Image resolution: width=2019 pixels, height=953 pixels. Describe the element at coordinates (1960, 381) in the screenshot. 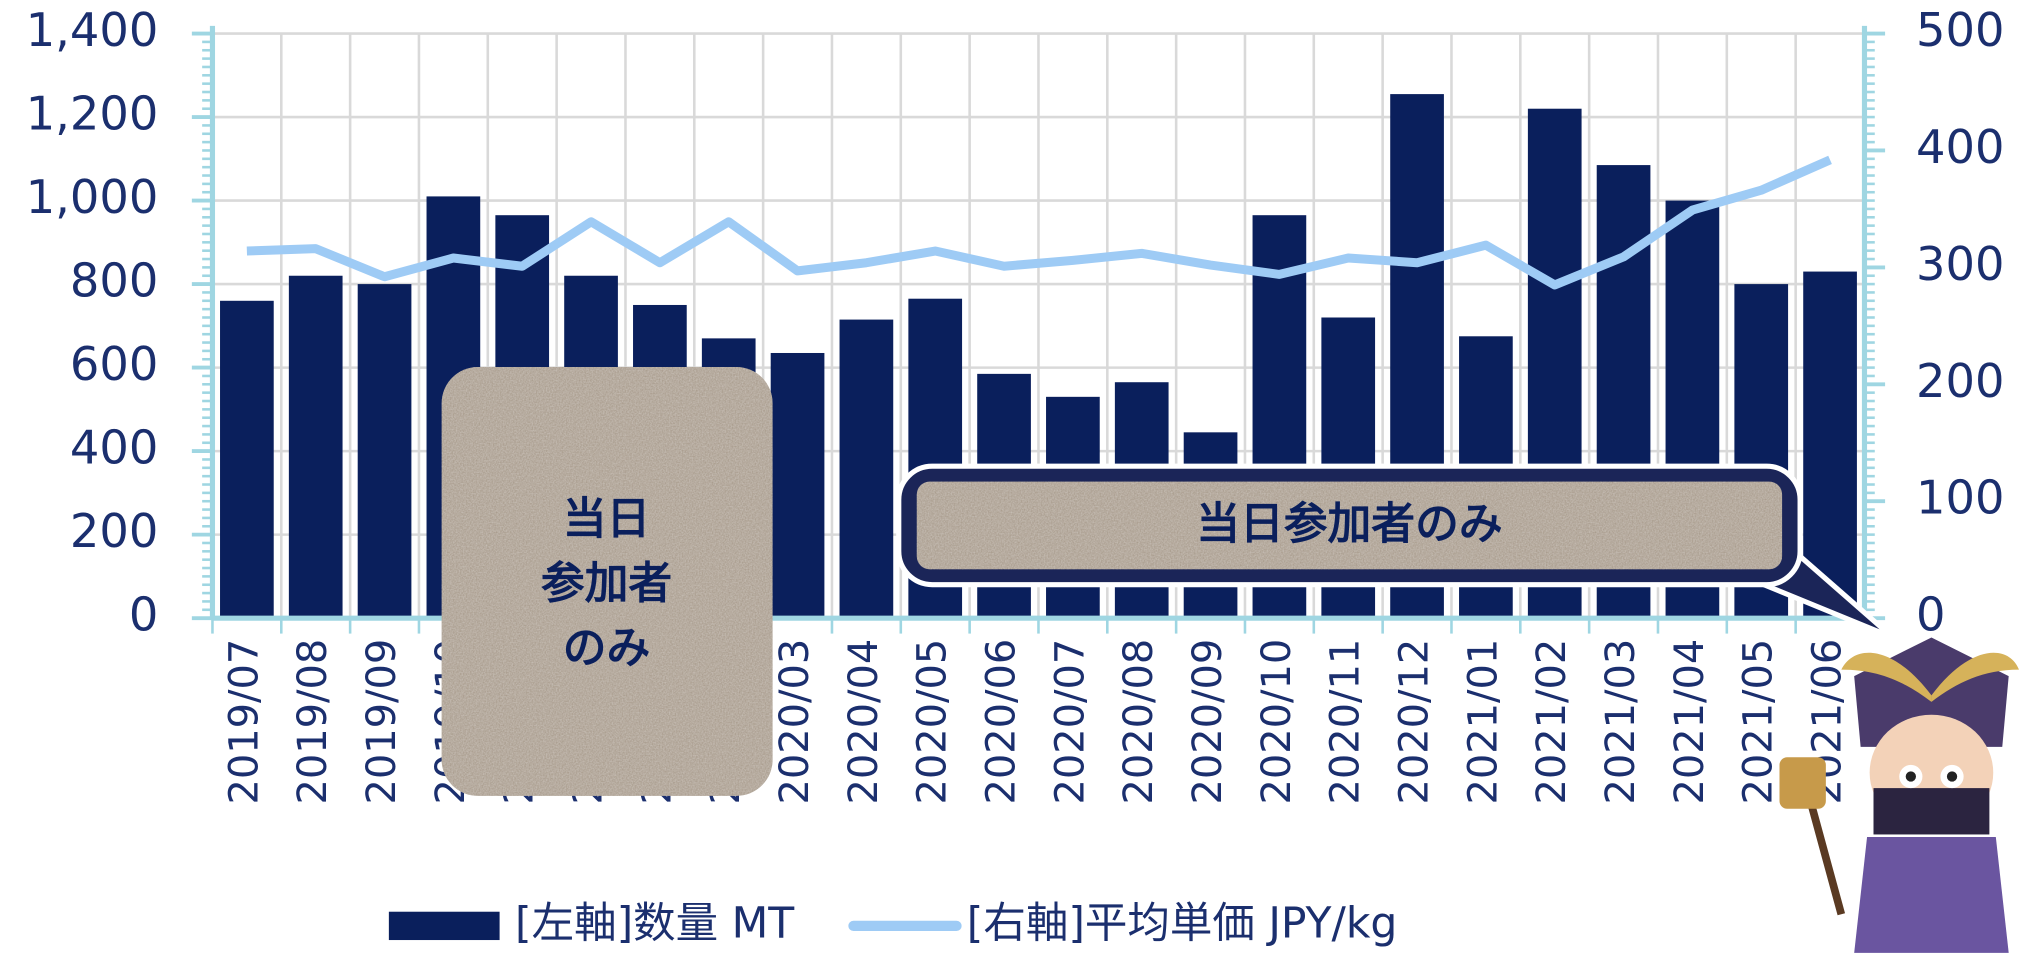

I see `y2-tick-label: 200` at that location.